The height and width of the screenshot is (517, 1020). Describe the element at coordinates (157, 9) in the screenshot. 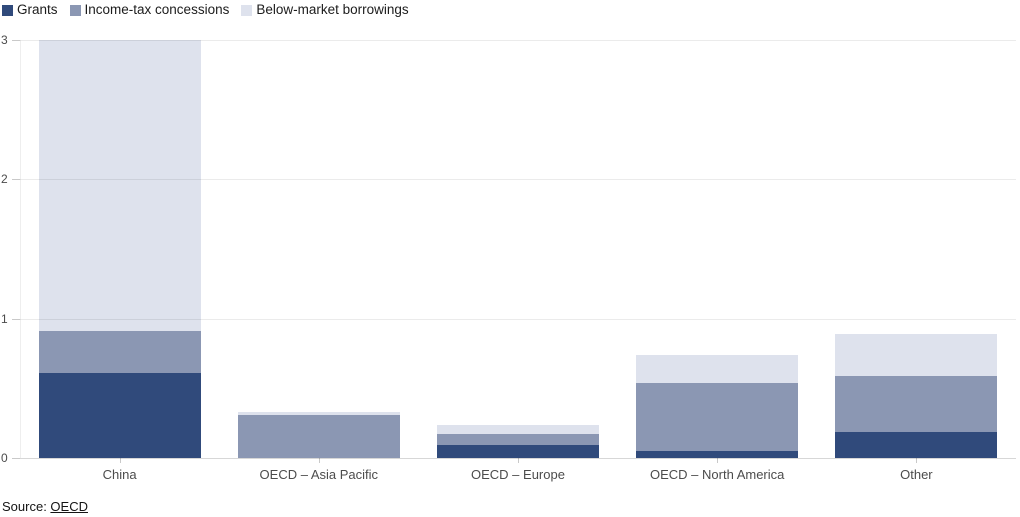

I see `legend-label: Income-tax concessions` at that location.